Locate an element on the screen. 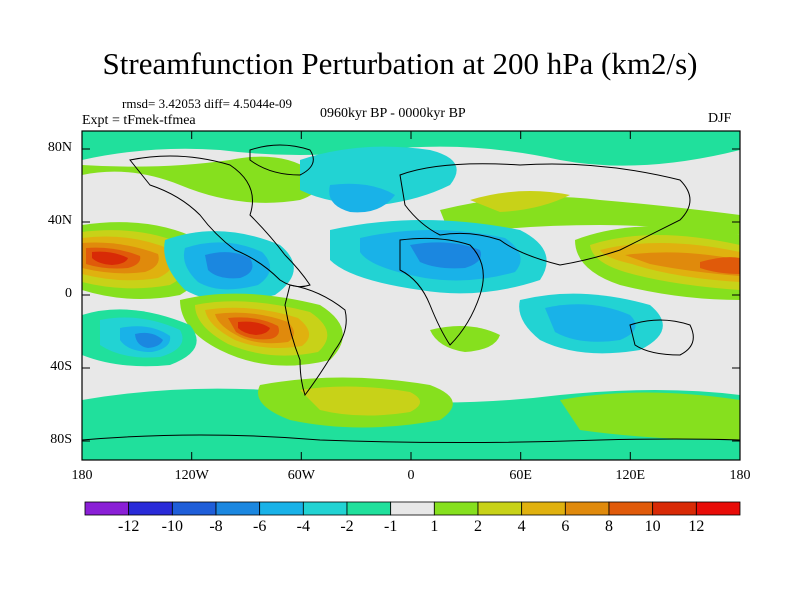  season-label: DJF is located at coordinates (720, 118).